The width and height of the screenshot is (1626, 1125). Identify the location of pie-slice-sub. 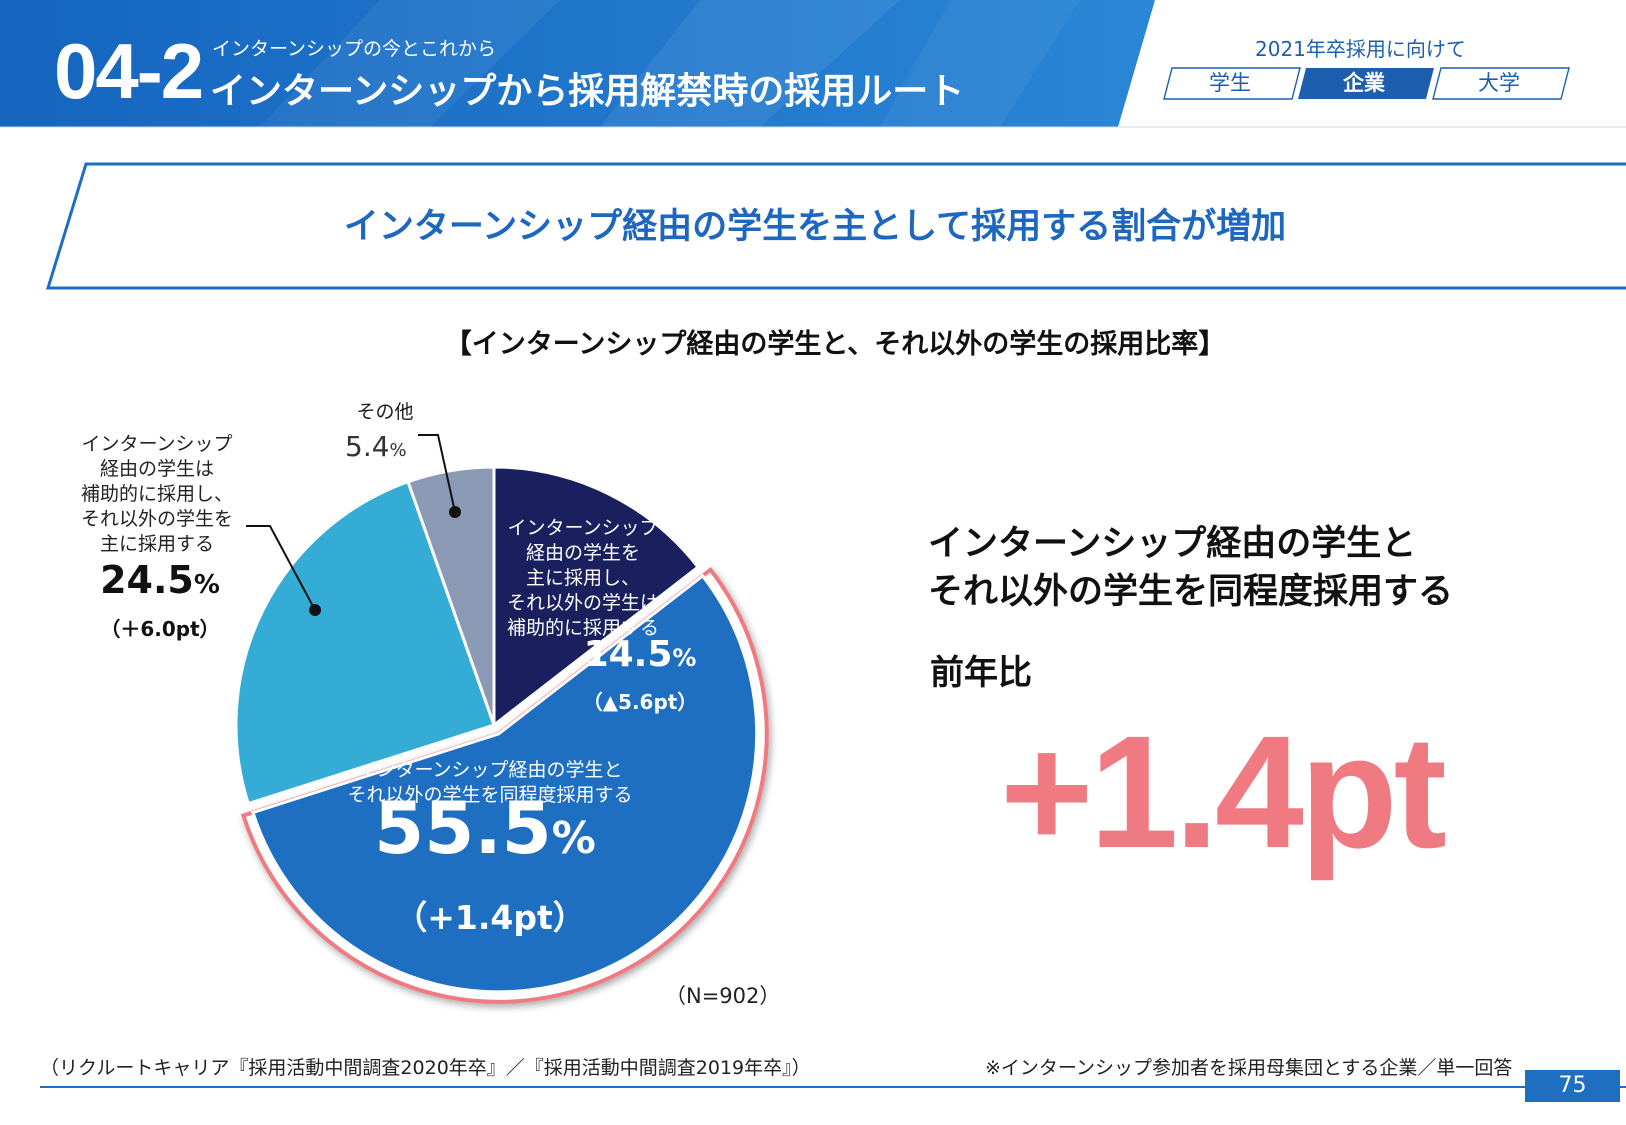
(365, 642).